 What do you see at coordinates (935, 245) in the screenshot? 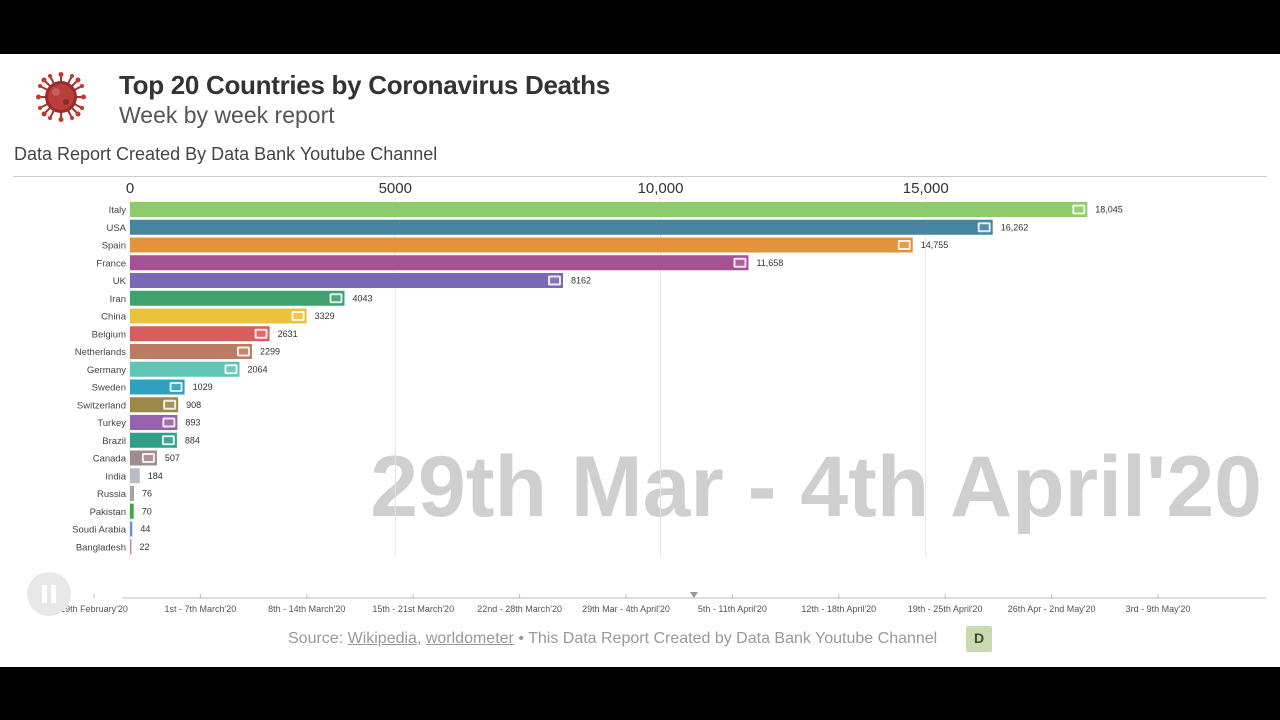
I see `value-label: 14,755` at bounding box center [935, 245].